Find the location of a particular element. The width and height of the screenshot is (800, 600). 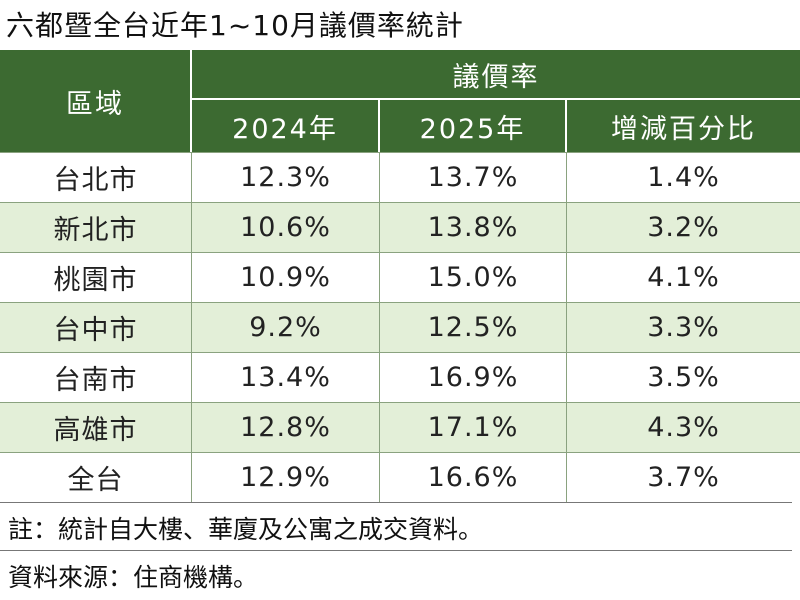

value-cell: 12.8% is located at coordinates (286, 427).